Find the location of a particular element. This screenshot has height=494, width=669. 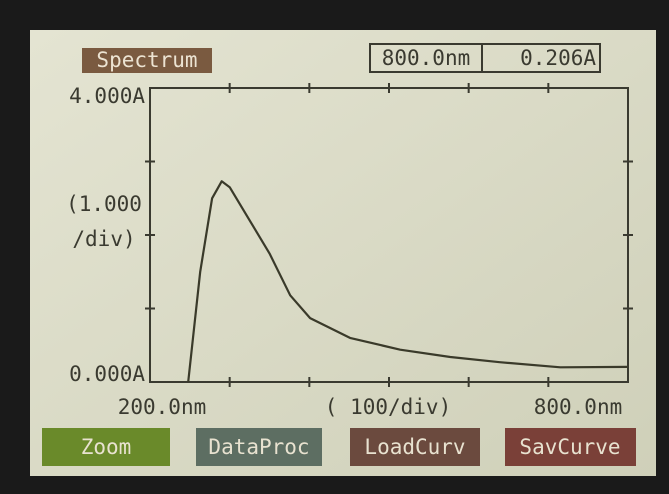

readout-box is located at coordinates (485, 58).